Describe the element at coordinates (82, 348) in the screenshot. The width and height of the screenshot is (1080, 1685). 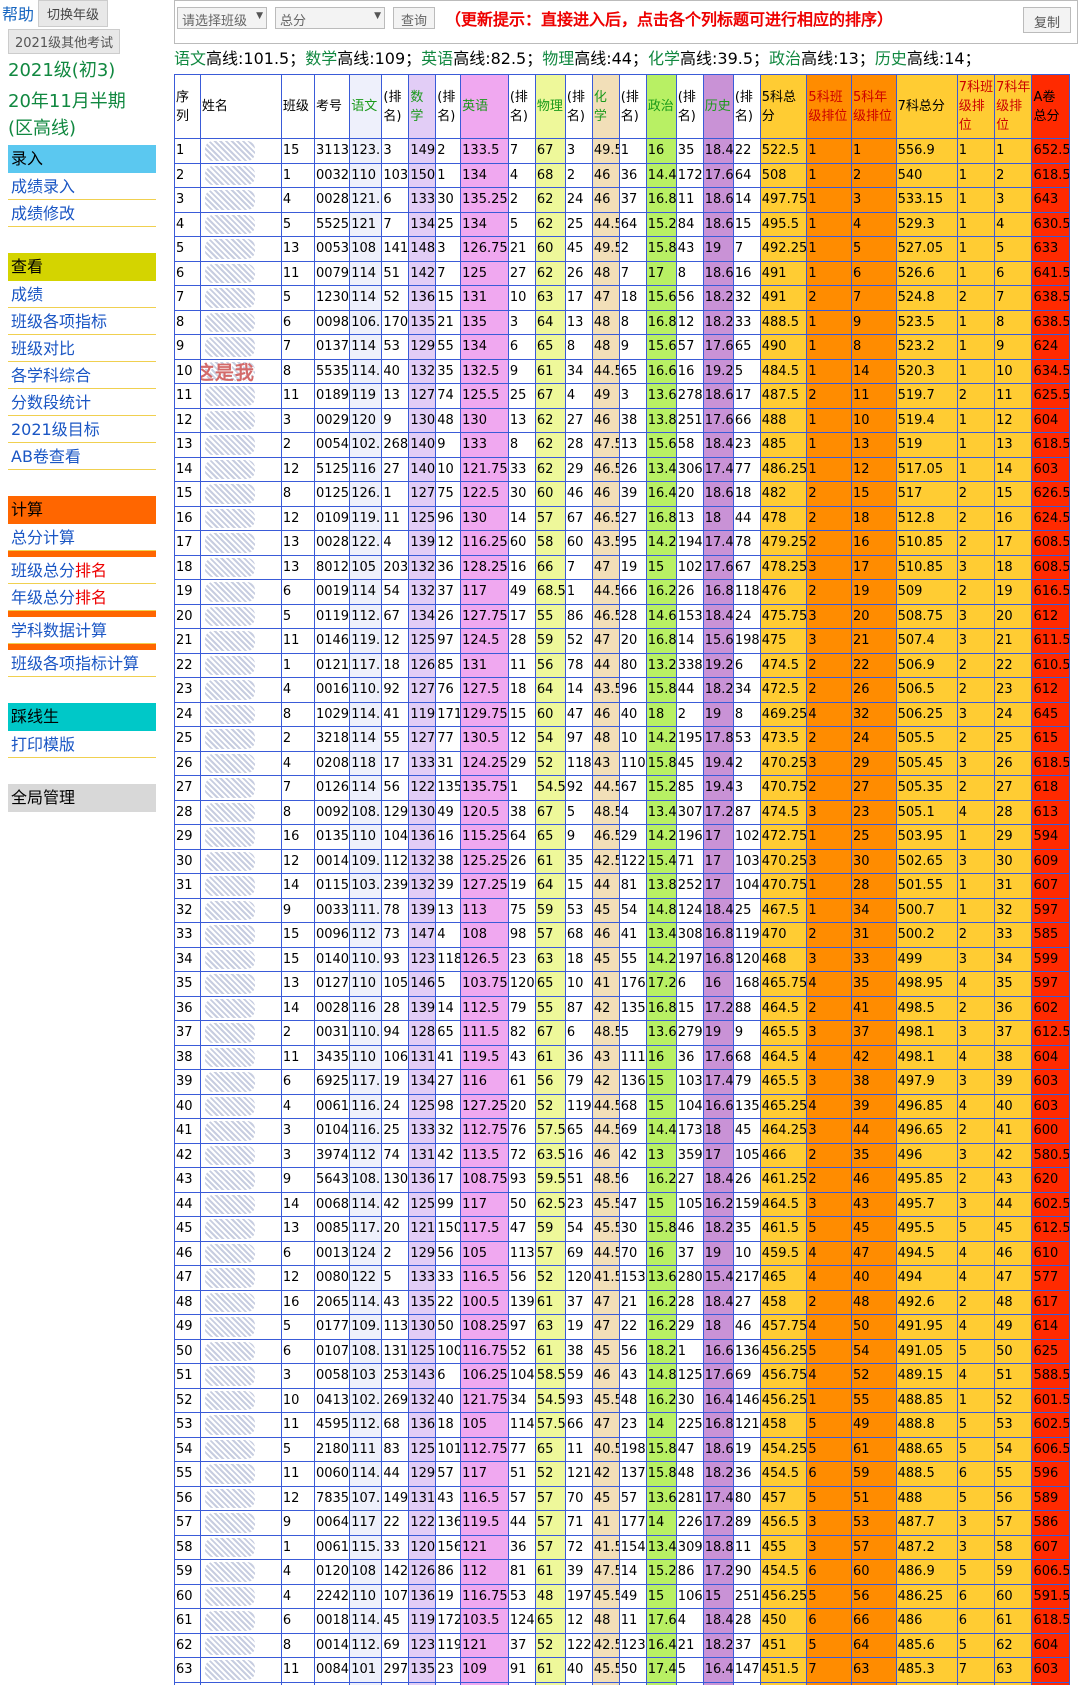
I see `menu-item: 班级对比` at that location.